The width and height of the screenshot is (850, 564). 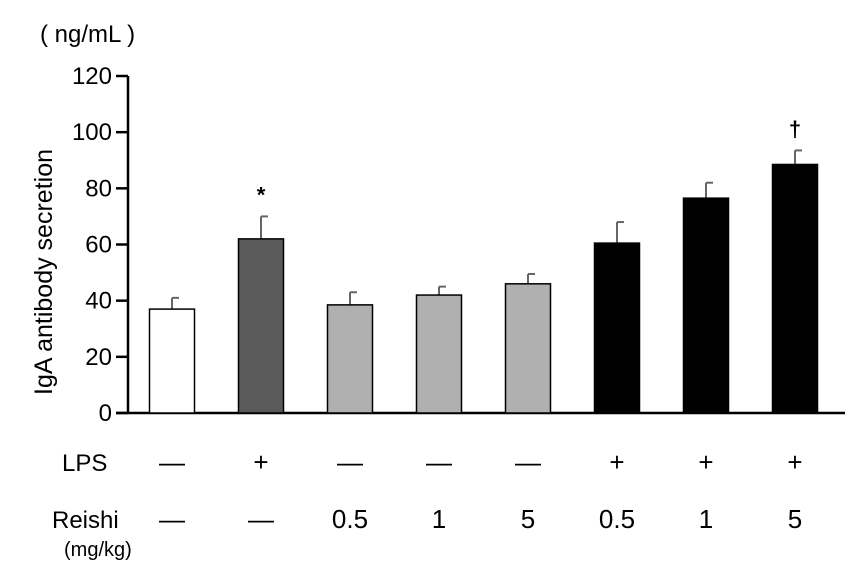 What do you see at coordinates (795, 128) in the screenshot?
I see `significance-marker: †` at bounding box center [795, 128].